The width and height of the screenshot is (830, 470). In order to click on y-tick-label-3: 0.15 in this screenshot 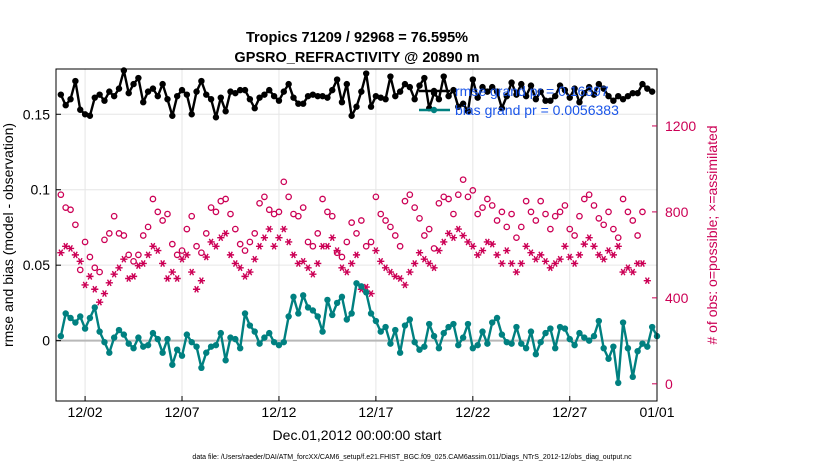, I will do `click(36, 114)`.